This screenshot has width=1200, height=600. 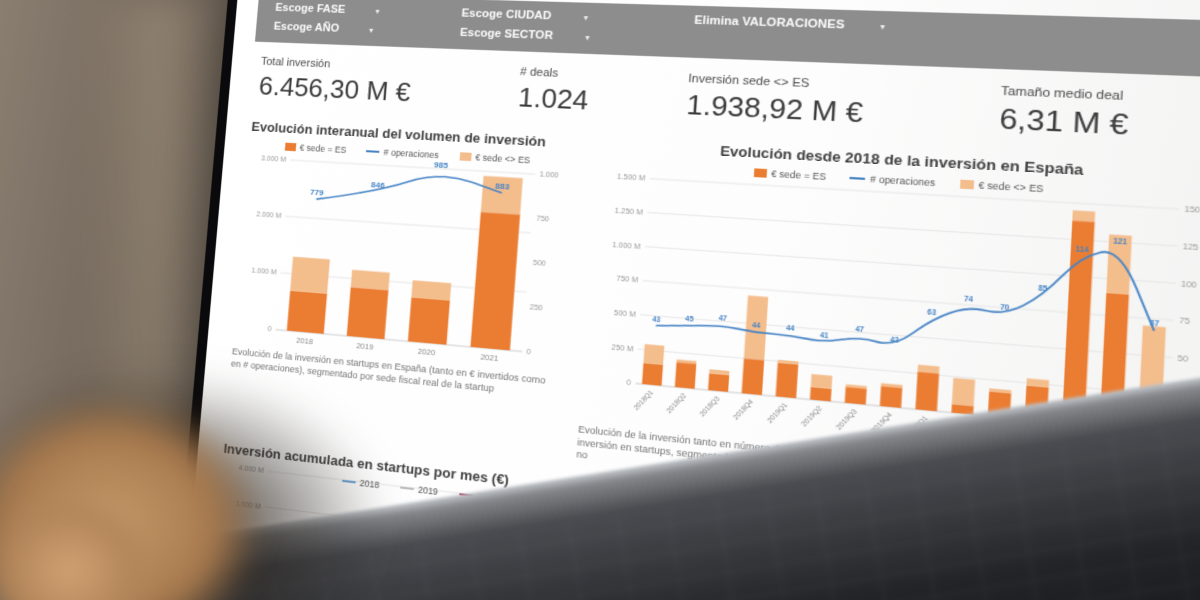 I want to click on svg-text: 100, so click(x=1189, y=285).